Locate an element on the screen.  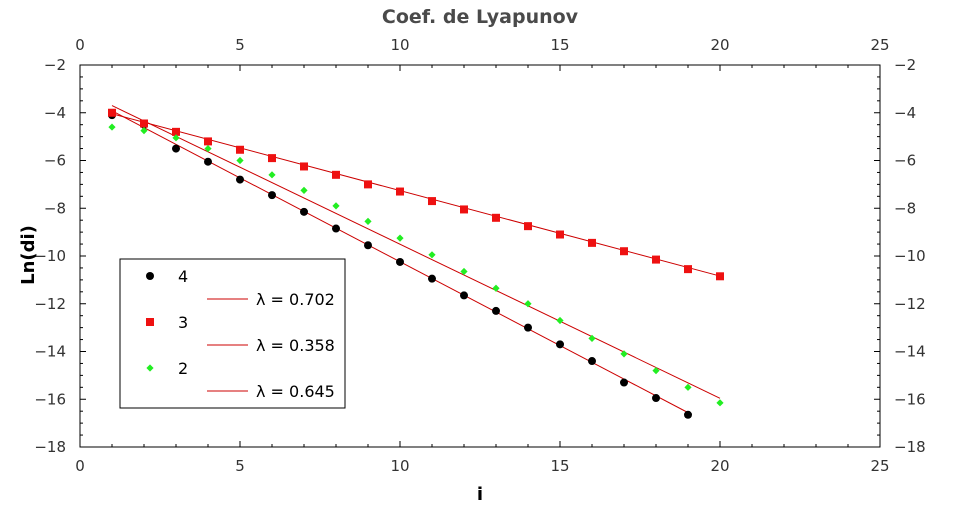
y-tick-label-right: −6 is located at coordinates (905, 161).